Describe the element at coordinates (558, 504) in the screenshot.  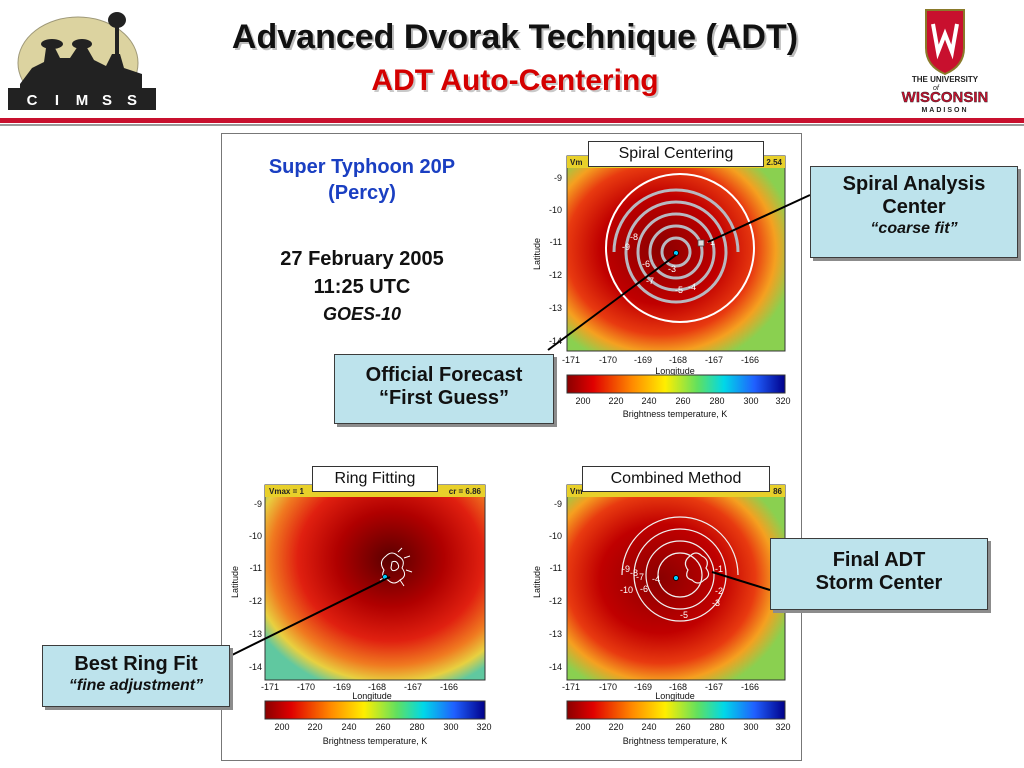
I see `y-tick: -9` at that location.